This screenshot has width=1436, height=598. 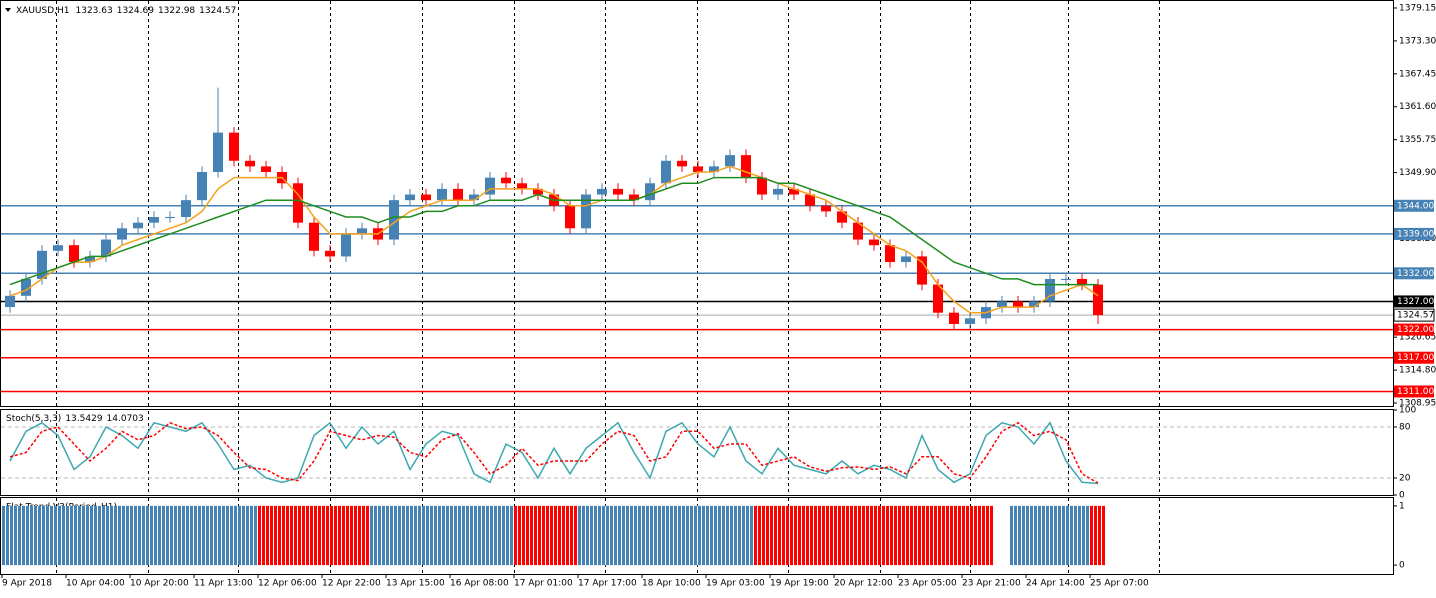 What do you see at coordinates (1402, 506) in the screenshot?
I see `y-tick-label: 1` at bounding box center [1402, 506].